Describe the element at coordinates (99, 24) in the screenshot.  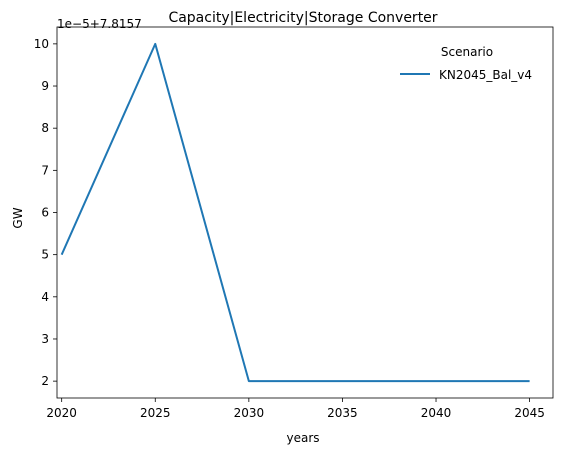
I see `y-offset-label: 1e−5+7.8157` at that location.